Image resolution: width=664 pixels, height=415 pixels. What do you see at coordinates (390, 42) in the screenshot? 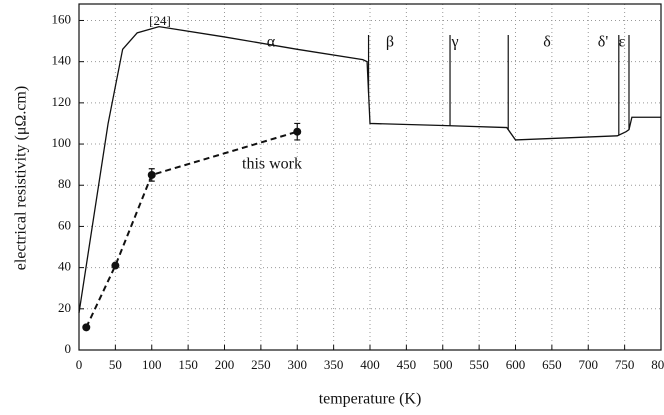
I see `phase-label: β` at bounding box center [390, 42].